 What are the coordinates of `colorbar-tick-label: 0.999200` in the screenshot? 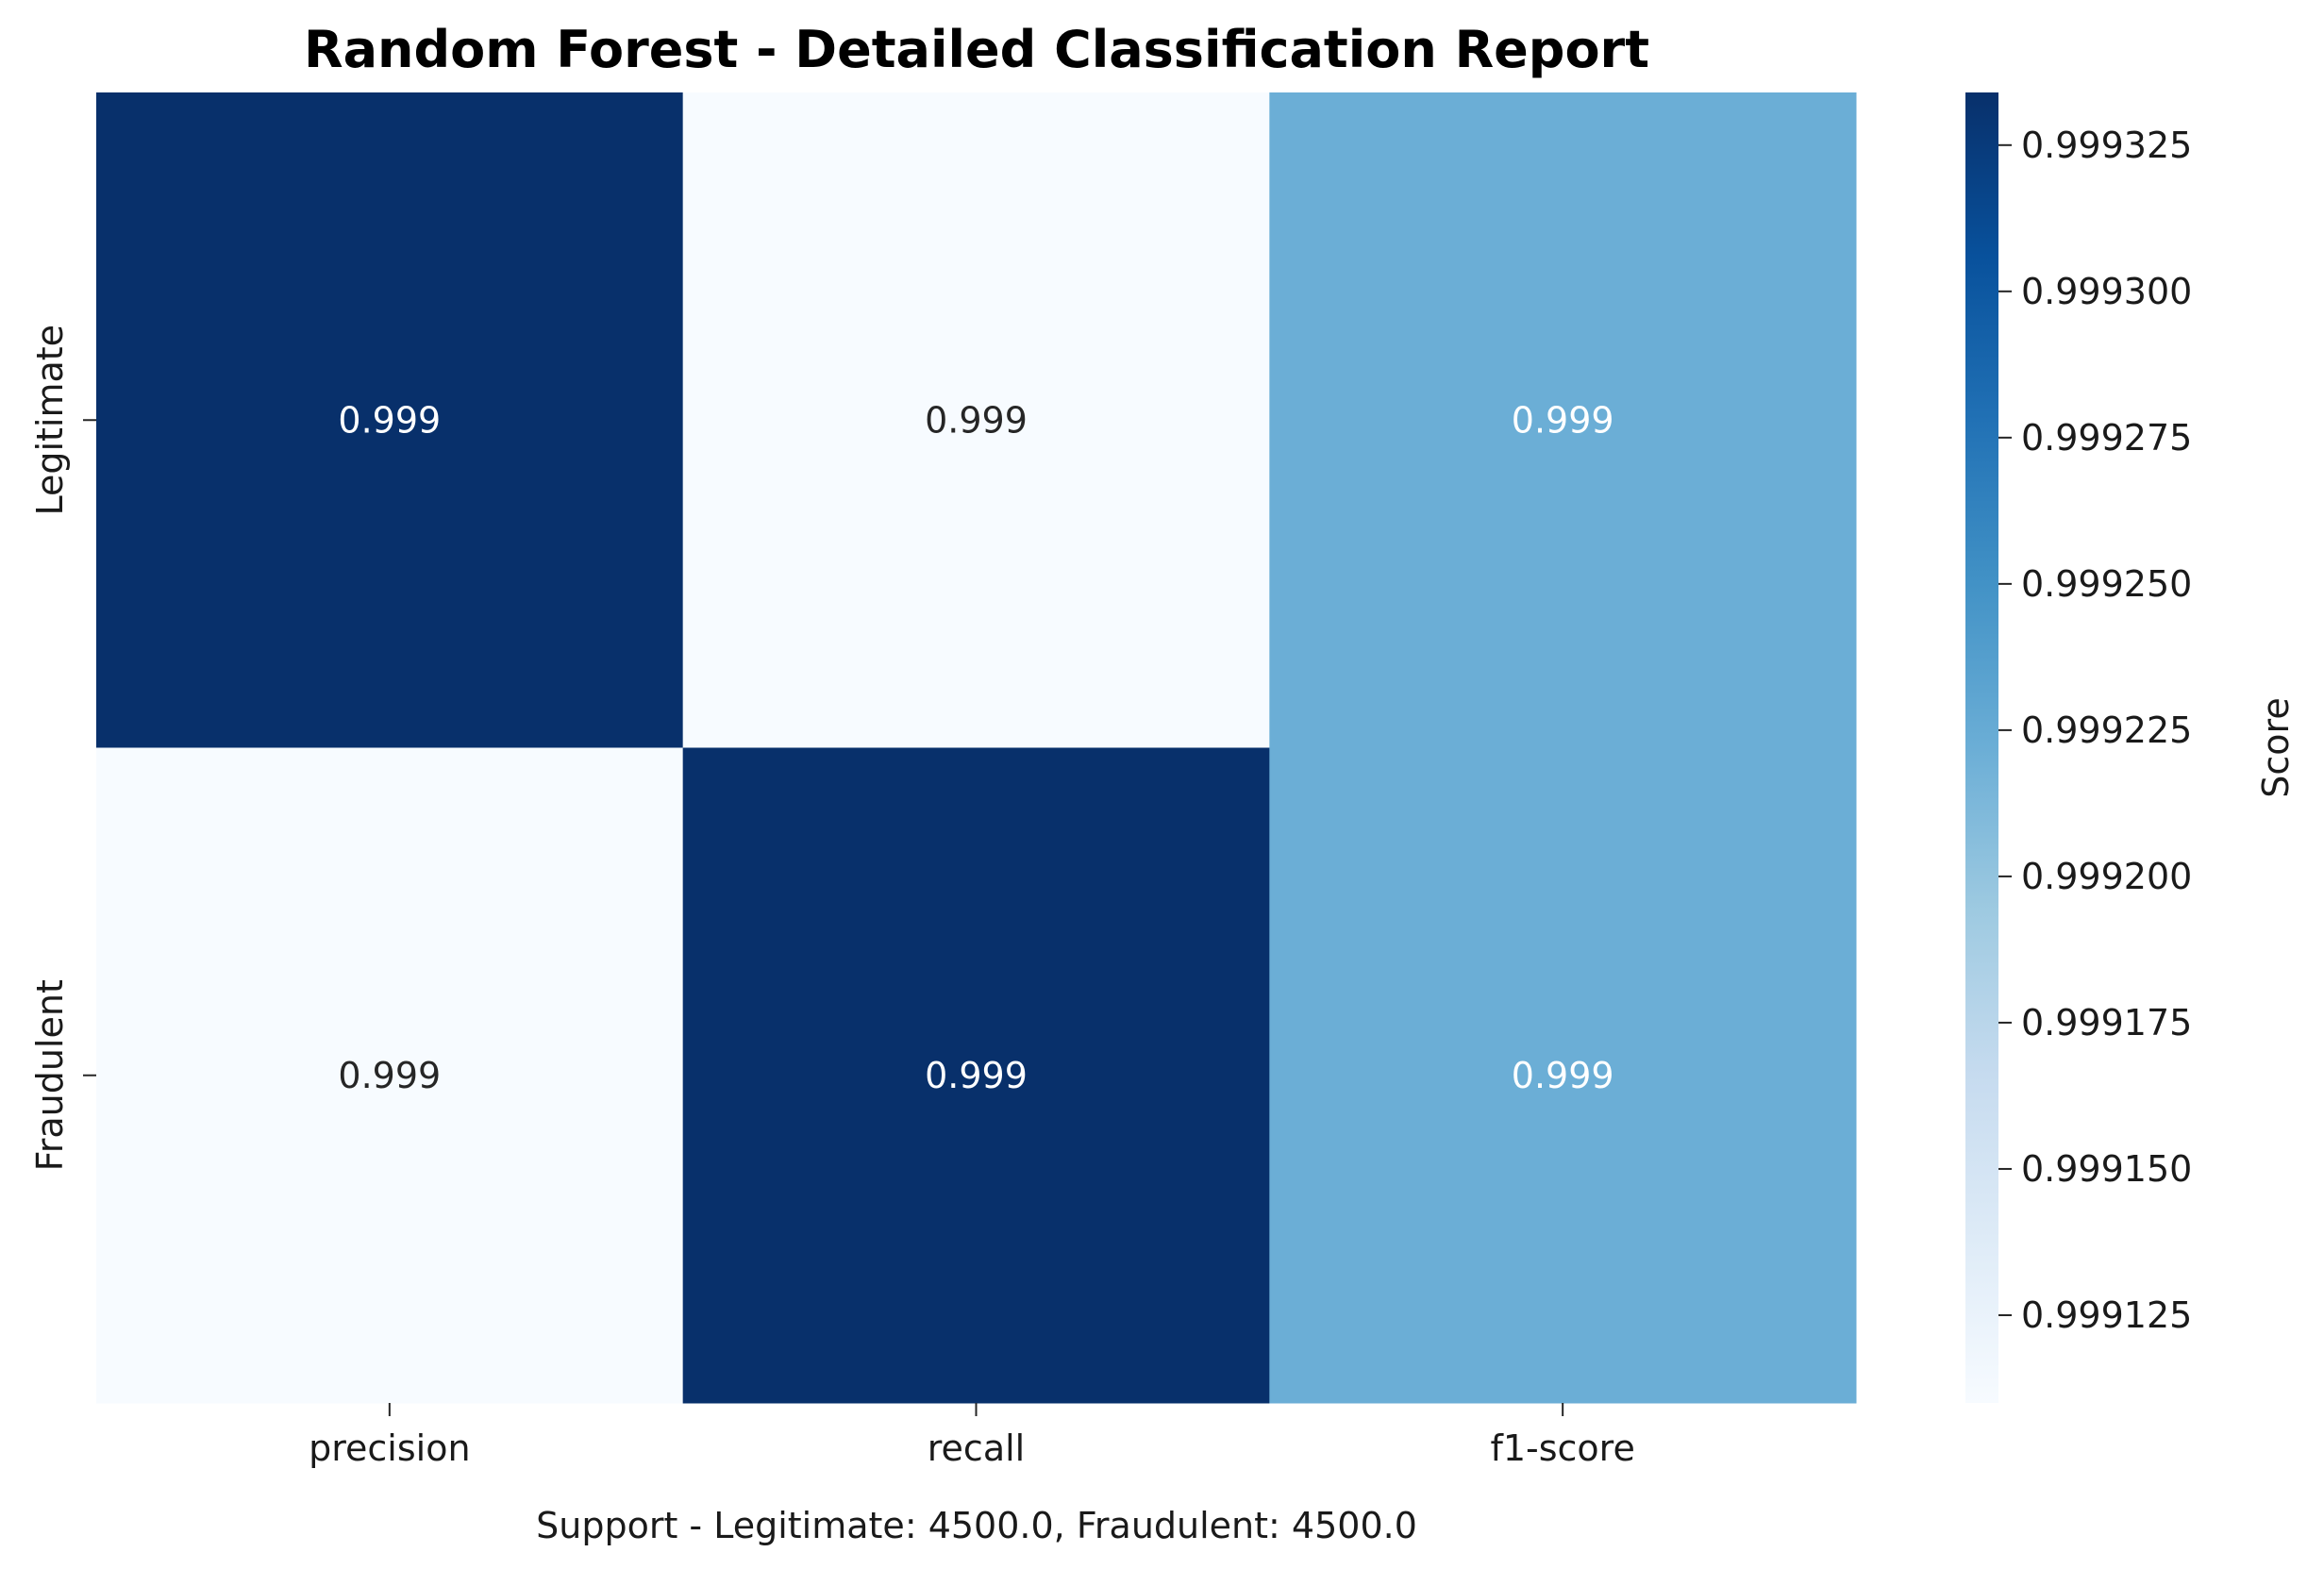 It's located at (2106, 876).